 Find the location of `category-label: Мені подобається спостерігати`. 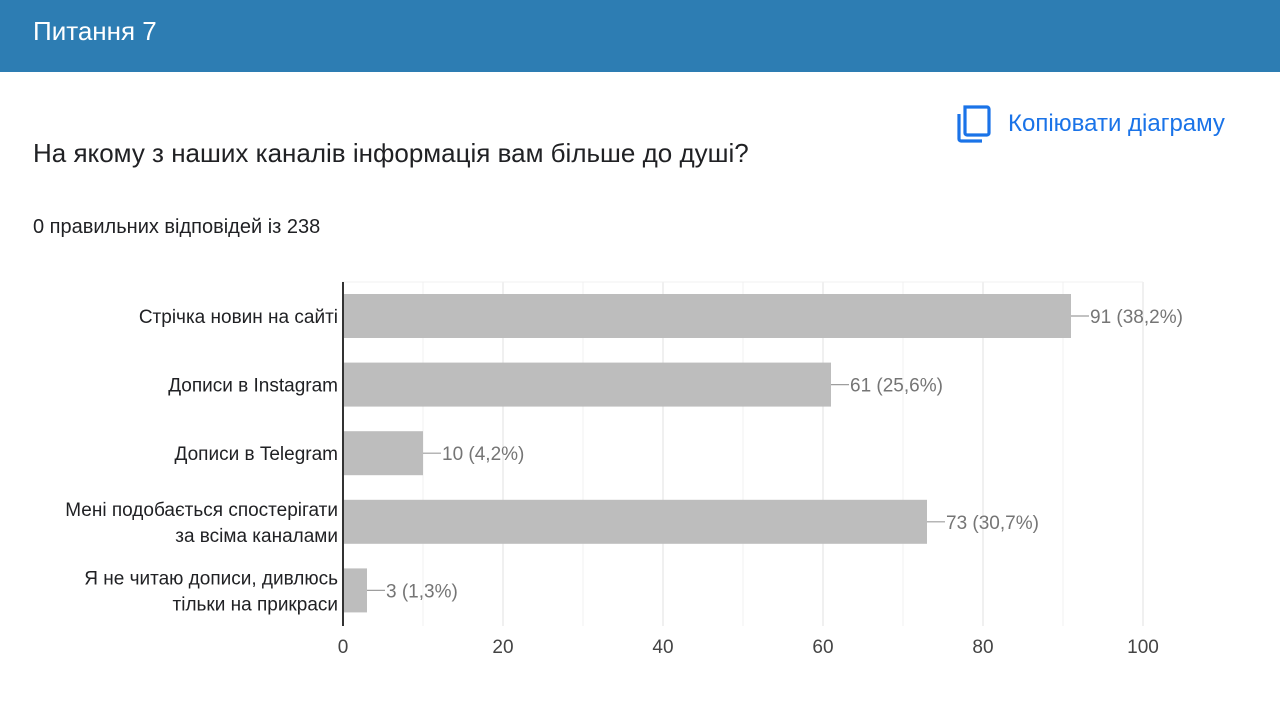

category-label: Мені подобається спостерігати is located at coordinates (201, 510).